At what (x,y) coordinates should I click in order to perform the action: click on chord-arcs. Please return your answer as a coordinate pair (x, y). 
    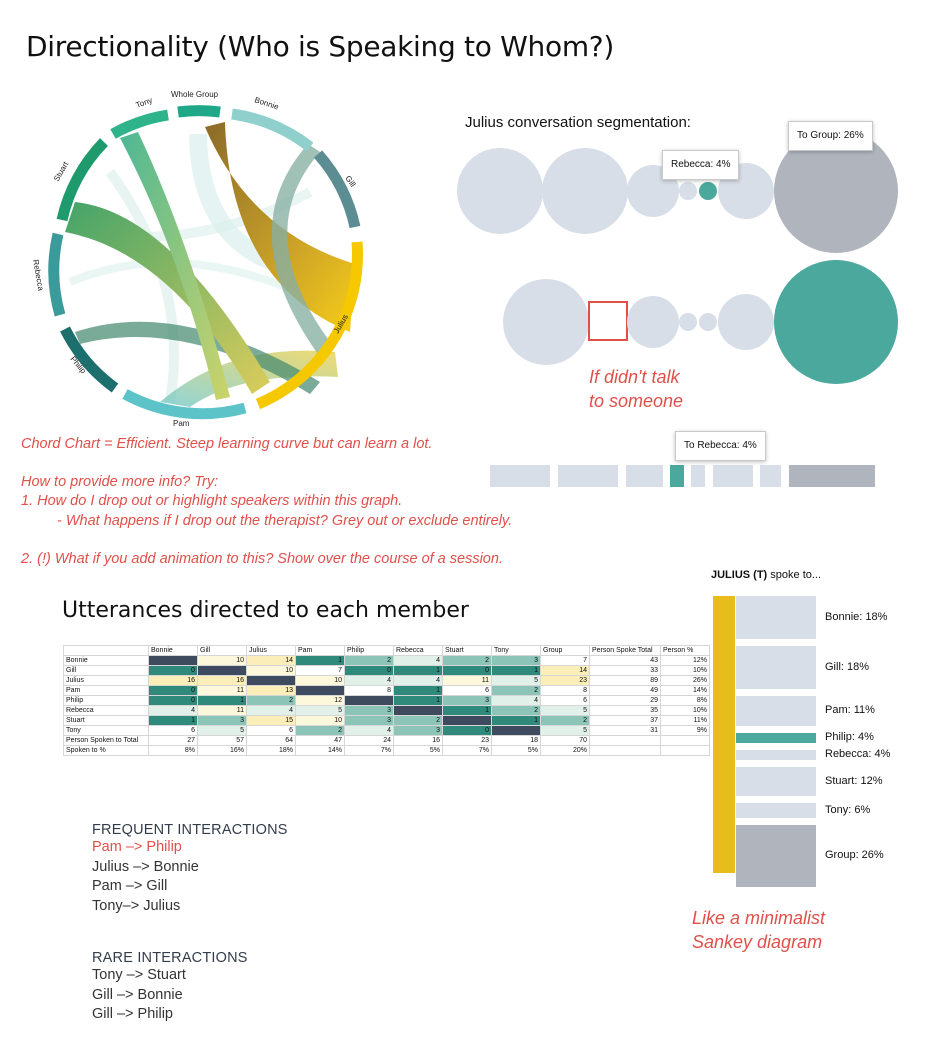
    Looking at the image, I should click on (205, 262).